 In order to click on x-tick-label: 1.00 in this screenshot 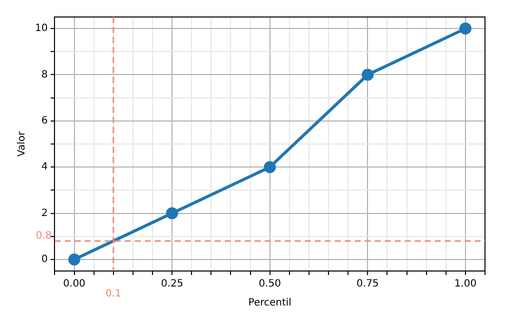, I will do `click(465, 284)`.